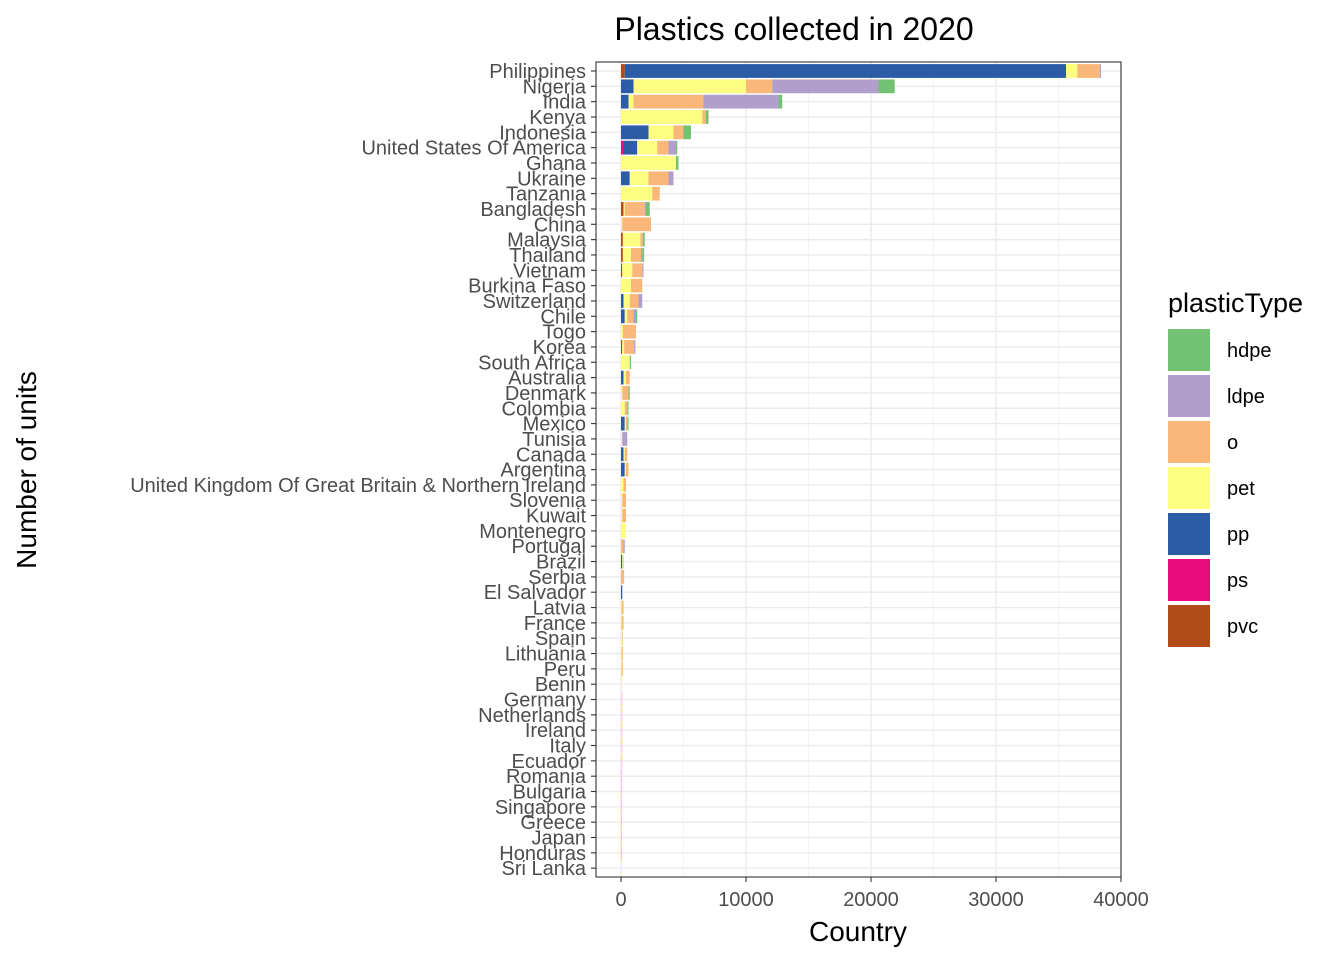 This screenshot has height=965, width=1344. What do you see at coordinates (560, 639) in the screenshot?
I see `y-tick-label: Spain` at bounding box center [560, 639].